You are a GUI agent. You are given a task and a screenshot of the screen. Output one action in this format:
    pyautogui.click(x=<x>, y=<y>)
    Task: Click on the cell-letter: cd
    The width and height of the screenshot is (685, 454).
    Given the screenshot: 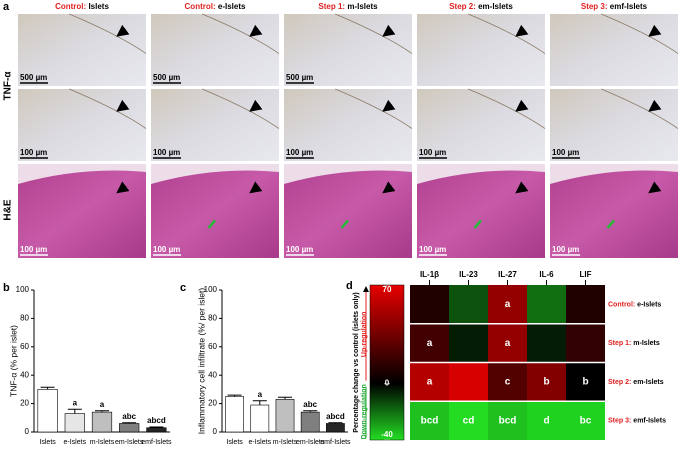 What is the action you would take?
    pyautogui.click(x=469, y=420)
    